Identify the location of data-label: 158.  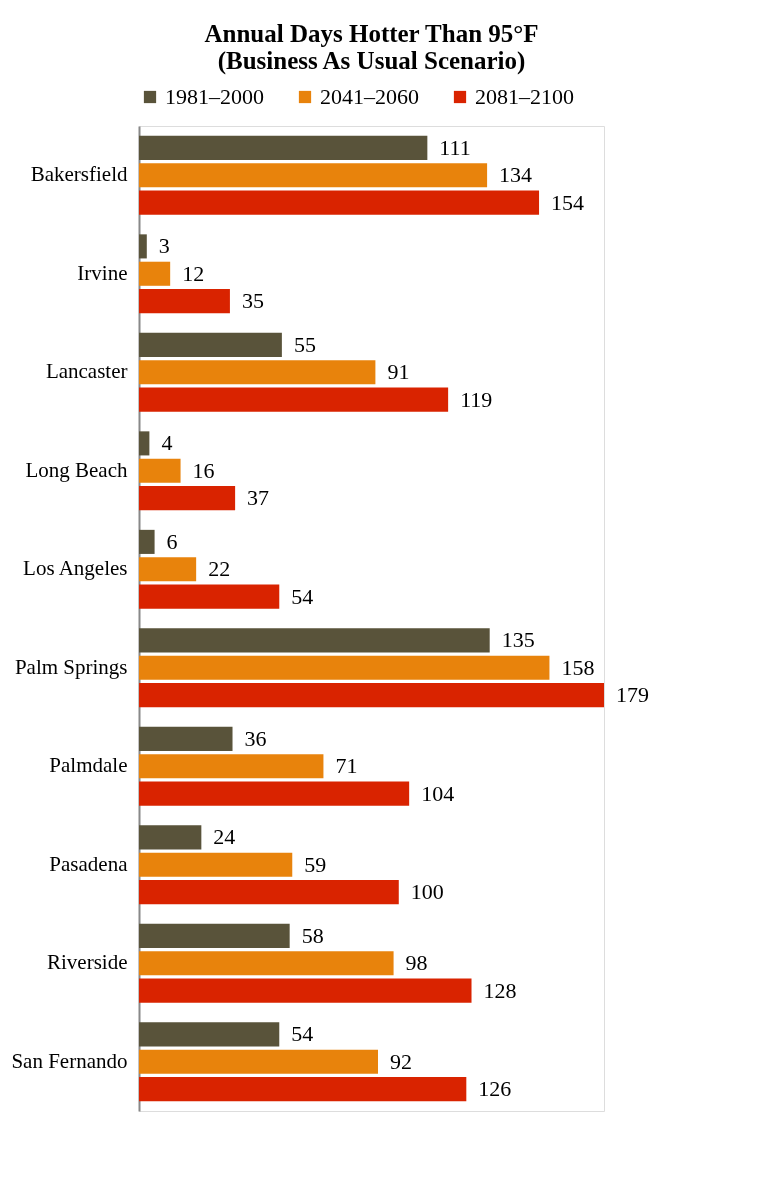
(578, 667).